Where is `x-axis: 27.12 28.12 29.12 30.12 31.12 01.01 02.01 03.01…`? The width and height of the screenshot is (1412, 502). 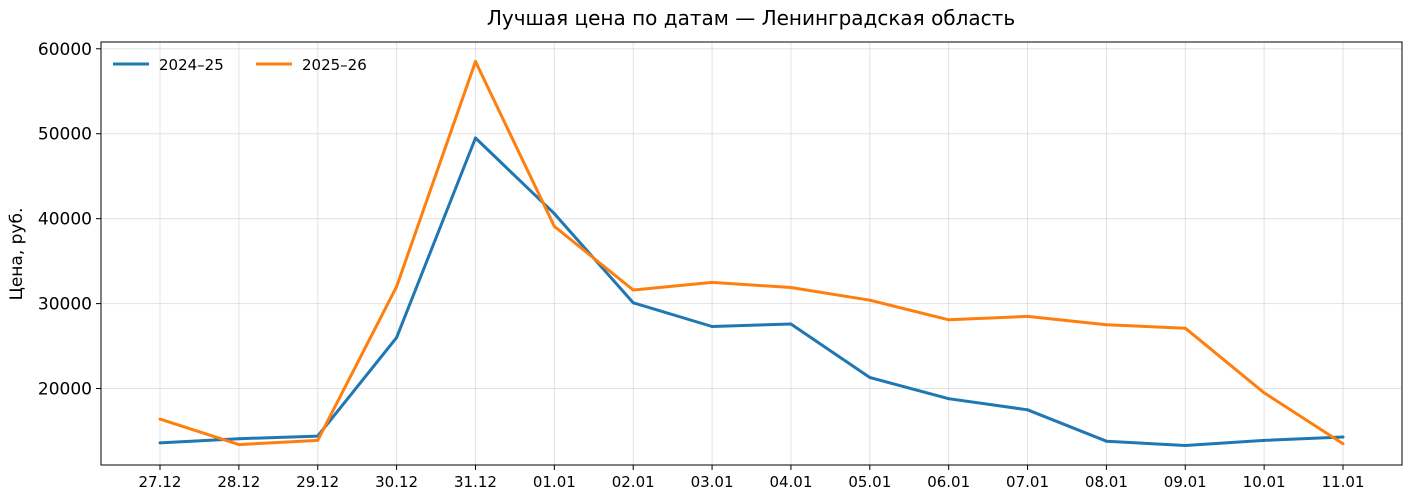
x-axis: 27.12 28.12 29.12 30.12 31.12 01.01 02.01 03.01… is located at coordinates (752, 478).